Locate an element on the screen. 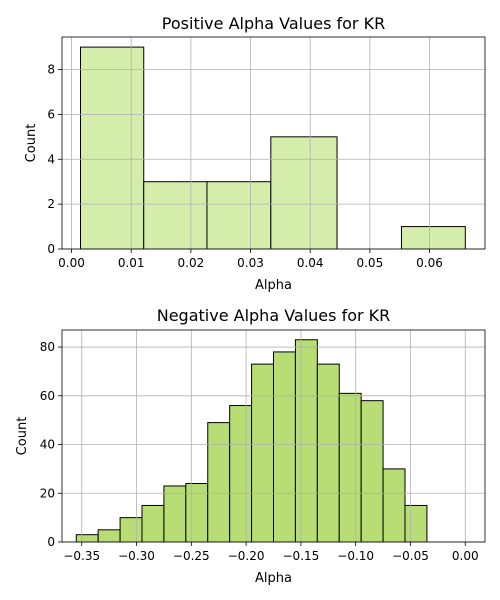 The width and height of the screenshot is (500, 600). y-tick-label-4: 8 is located at coordinates (51, 70).